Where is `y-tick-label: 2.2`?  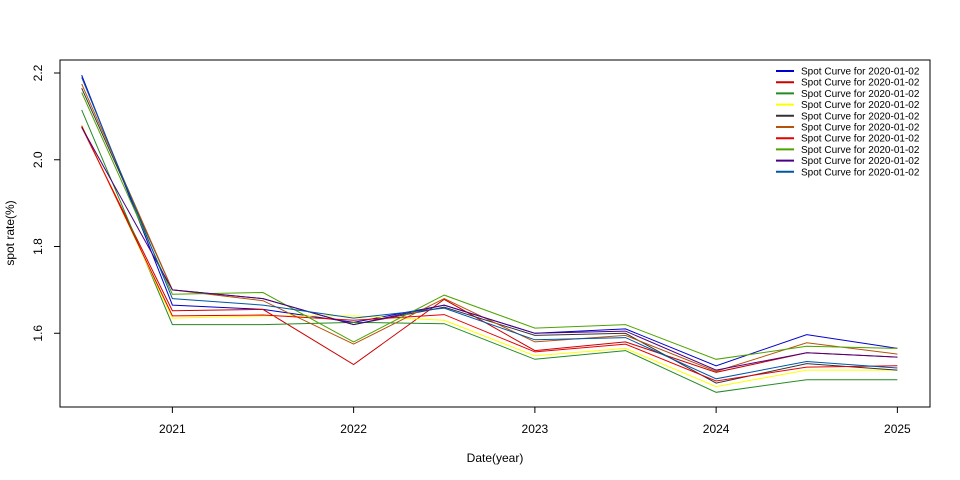 y-tick-label: 2.2 is located at coordinates (38, 72).